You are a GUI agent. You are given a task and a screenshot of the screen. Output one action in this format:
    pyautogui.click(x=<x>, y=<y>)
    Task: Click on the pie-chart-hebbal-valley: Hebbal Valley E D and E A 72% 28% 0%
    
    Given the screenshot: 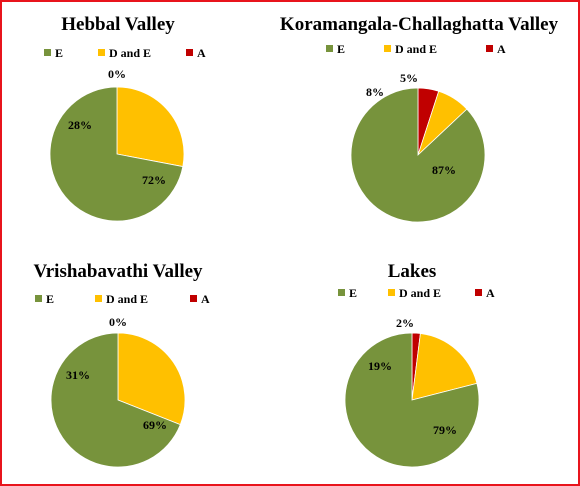 What is the action you would take?
    pyautogui.click(x=125, y=118)
    